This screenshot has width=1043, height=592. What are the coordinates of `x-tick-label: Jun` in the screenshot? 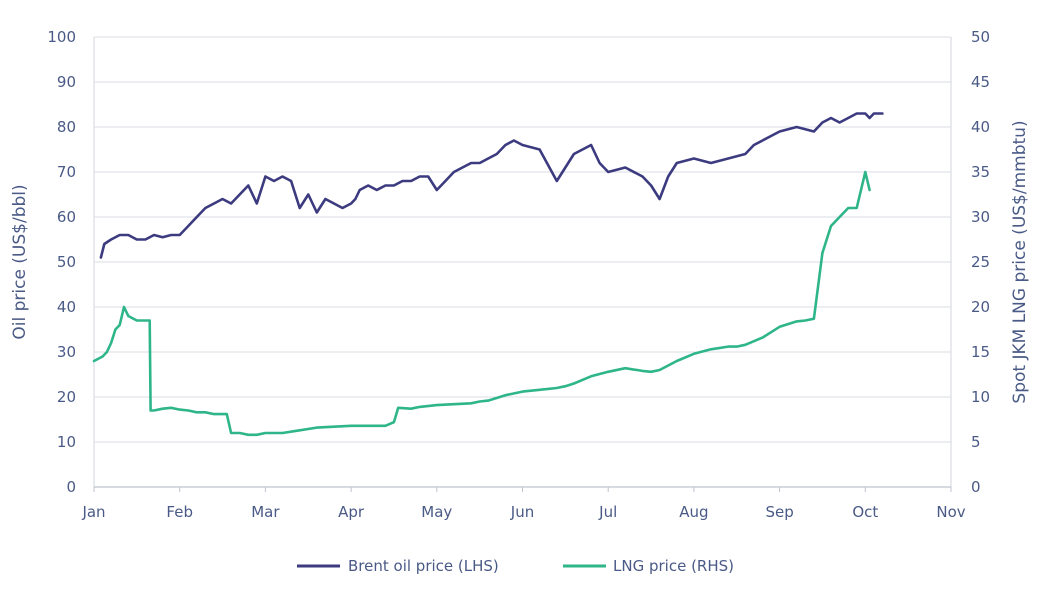 It's located at (522, 512).